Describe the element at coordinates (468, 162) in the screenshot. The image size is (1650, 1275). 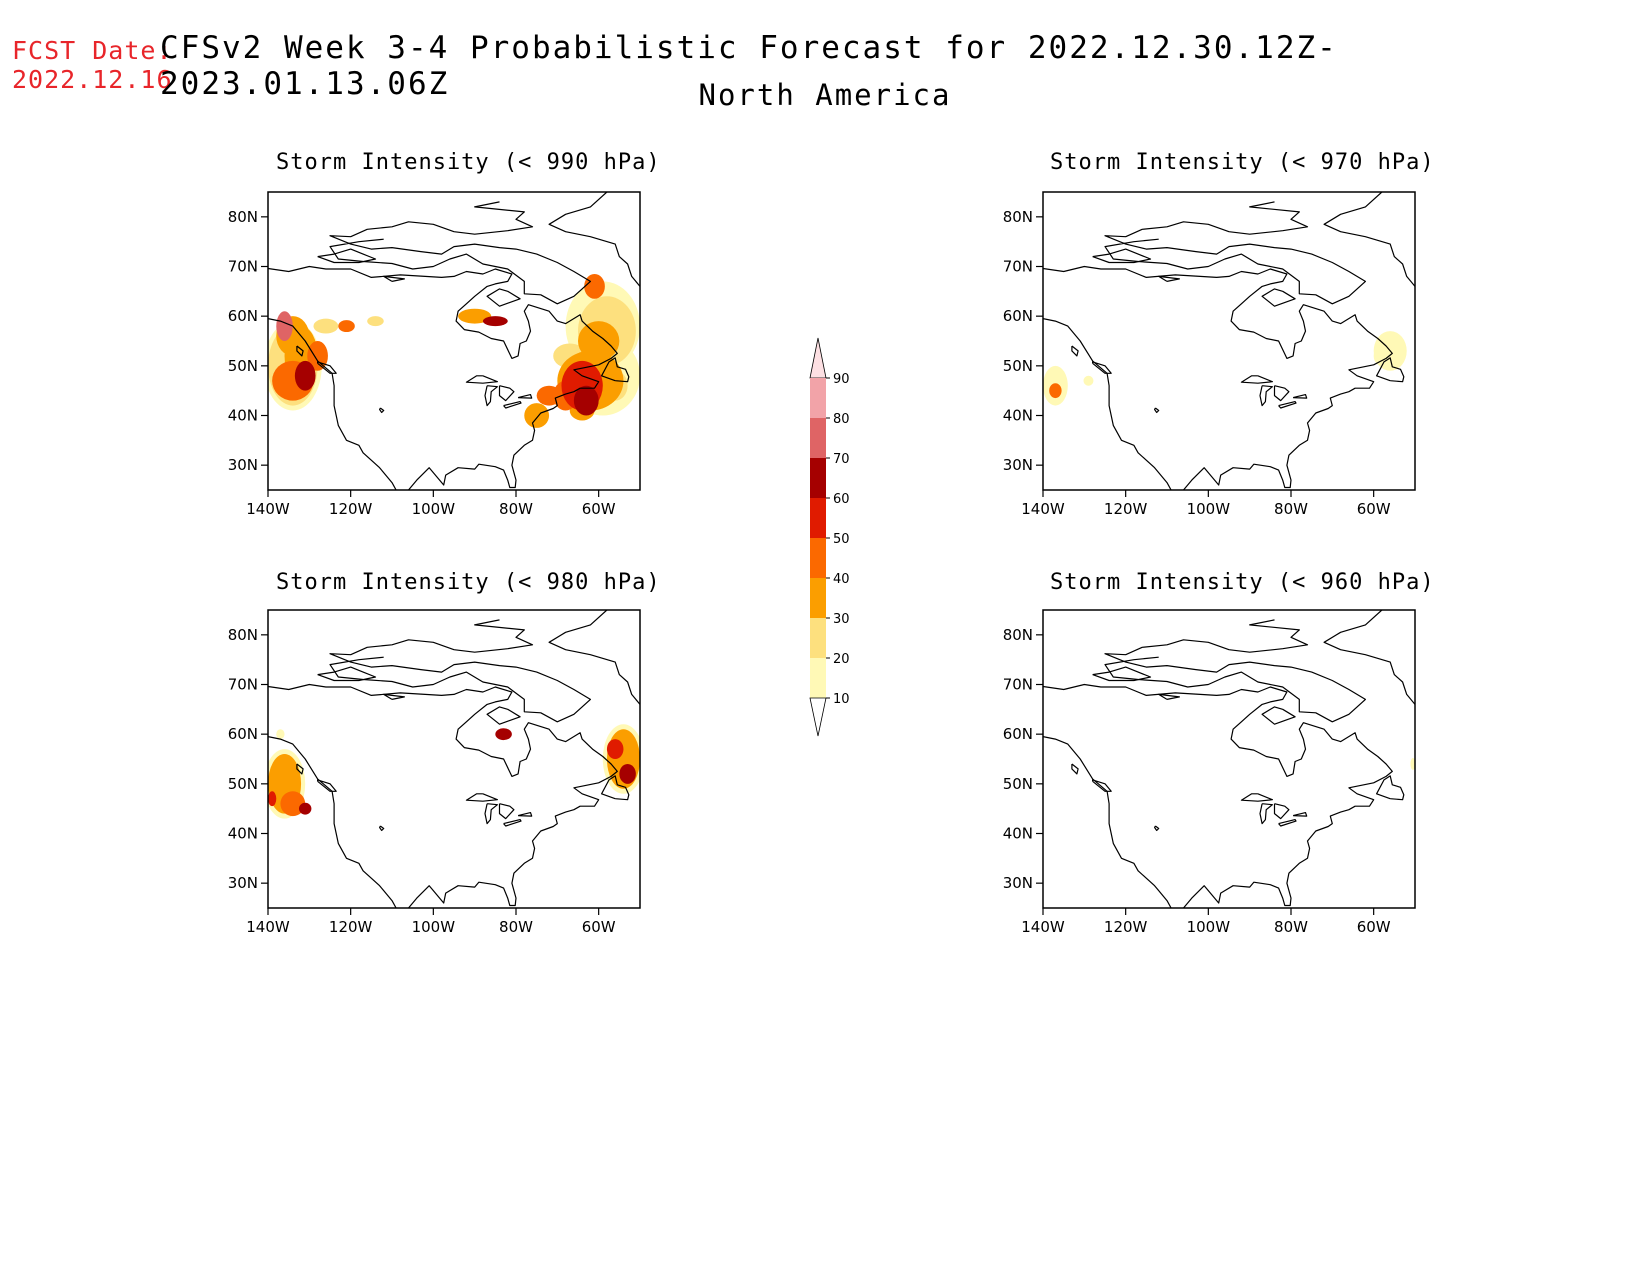
I see `panel-title-990: Storm Intensity (< 990 hPa)` at that location.